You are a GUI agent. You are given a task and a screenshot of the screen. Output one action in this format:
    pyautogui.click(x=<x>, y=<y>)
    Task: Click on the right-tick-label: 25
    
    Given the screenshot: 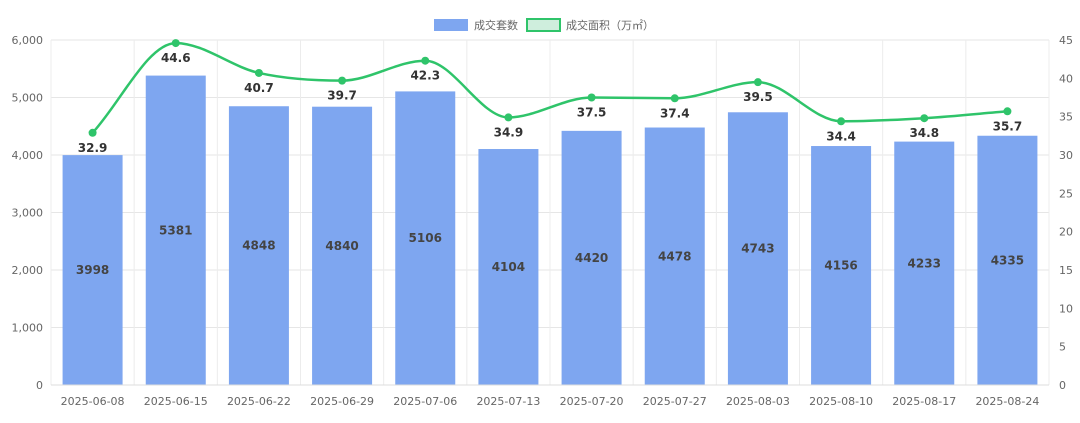 What is the action you would take?
    pyautogui.click(x=1066, y=193)
    